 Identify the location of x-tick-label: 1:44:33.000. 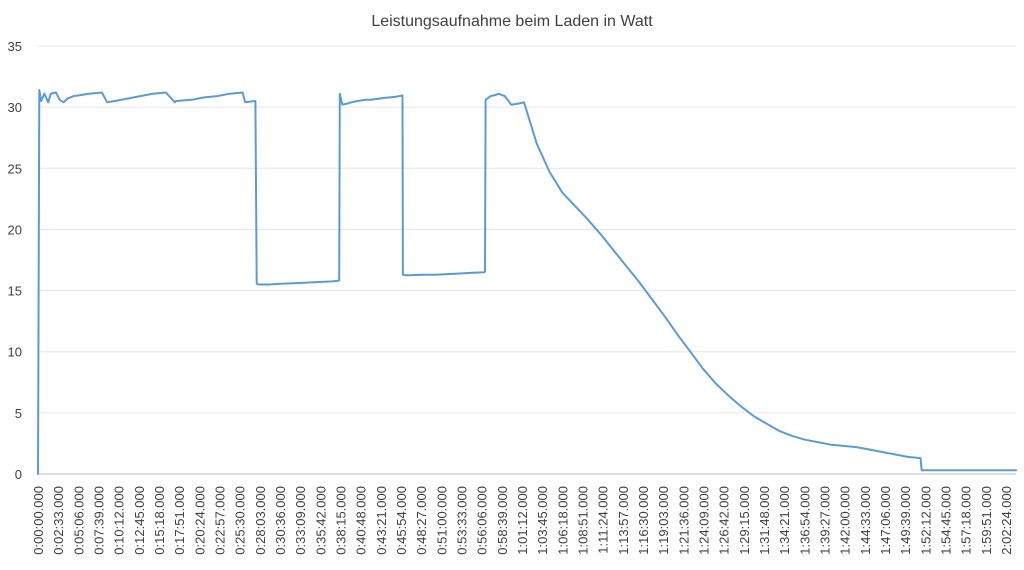
(865, 520).